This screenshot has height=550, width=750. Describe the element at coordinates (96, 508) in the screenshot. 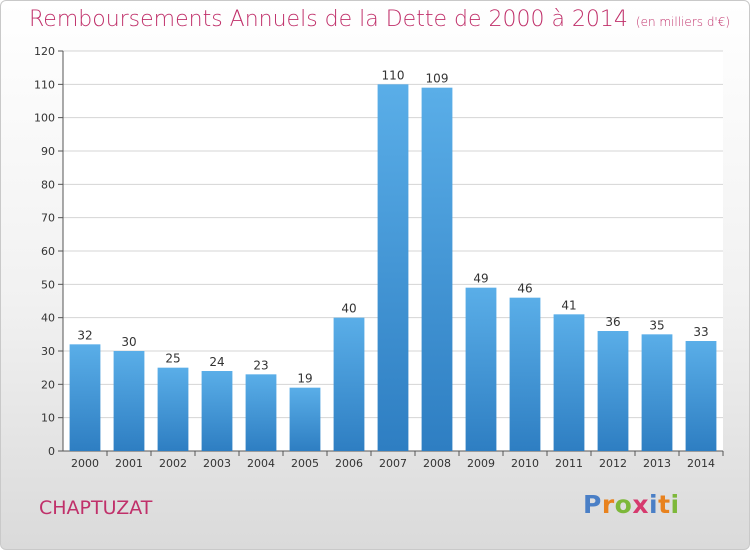

I see `commune-name: CHAPTUZAT` at that location.